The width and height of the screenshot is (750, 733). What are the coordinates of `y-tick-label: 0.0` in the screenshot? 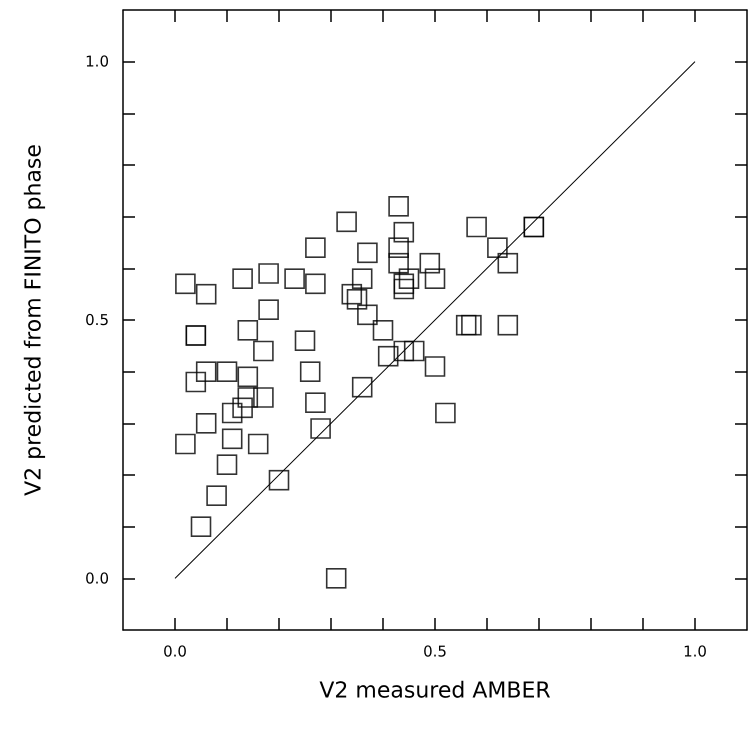 It's located at (97, 578).